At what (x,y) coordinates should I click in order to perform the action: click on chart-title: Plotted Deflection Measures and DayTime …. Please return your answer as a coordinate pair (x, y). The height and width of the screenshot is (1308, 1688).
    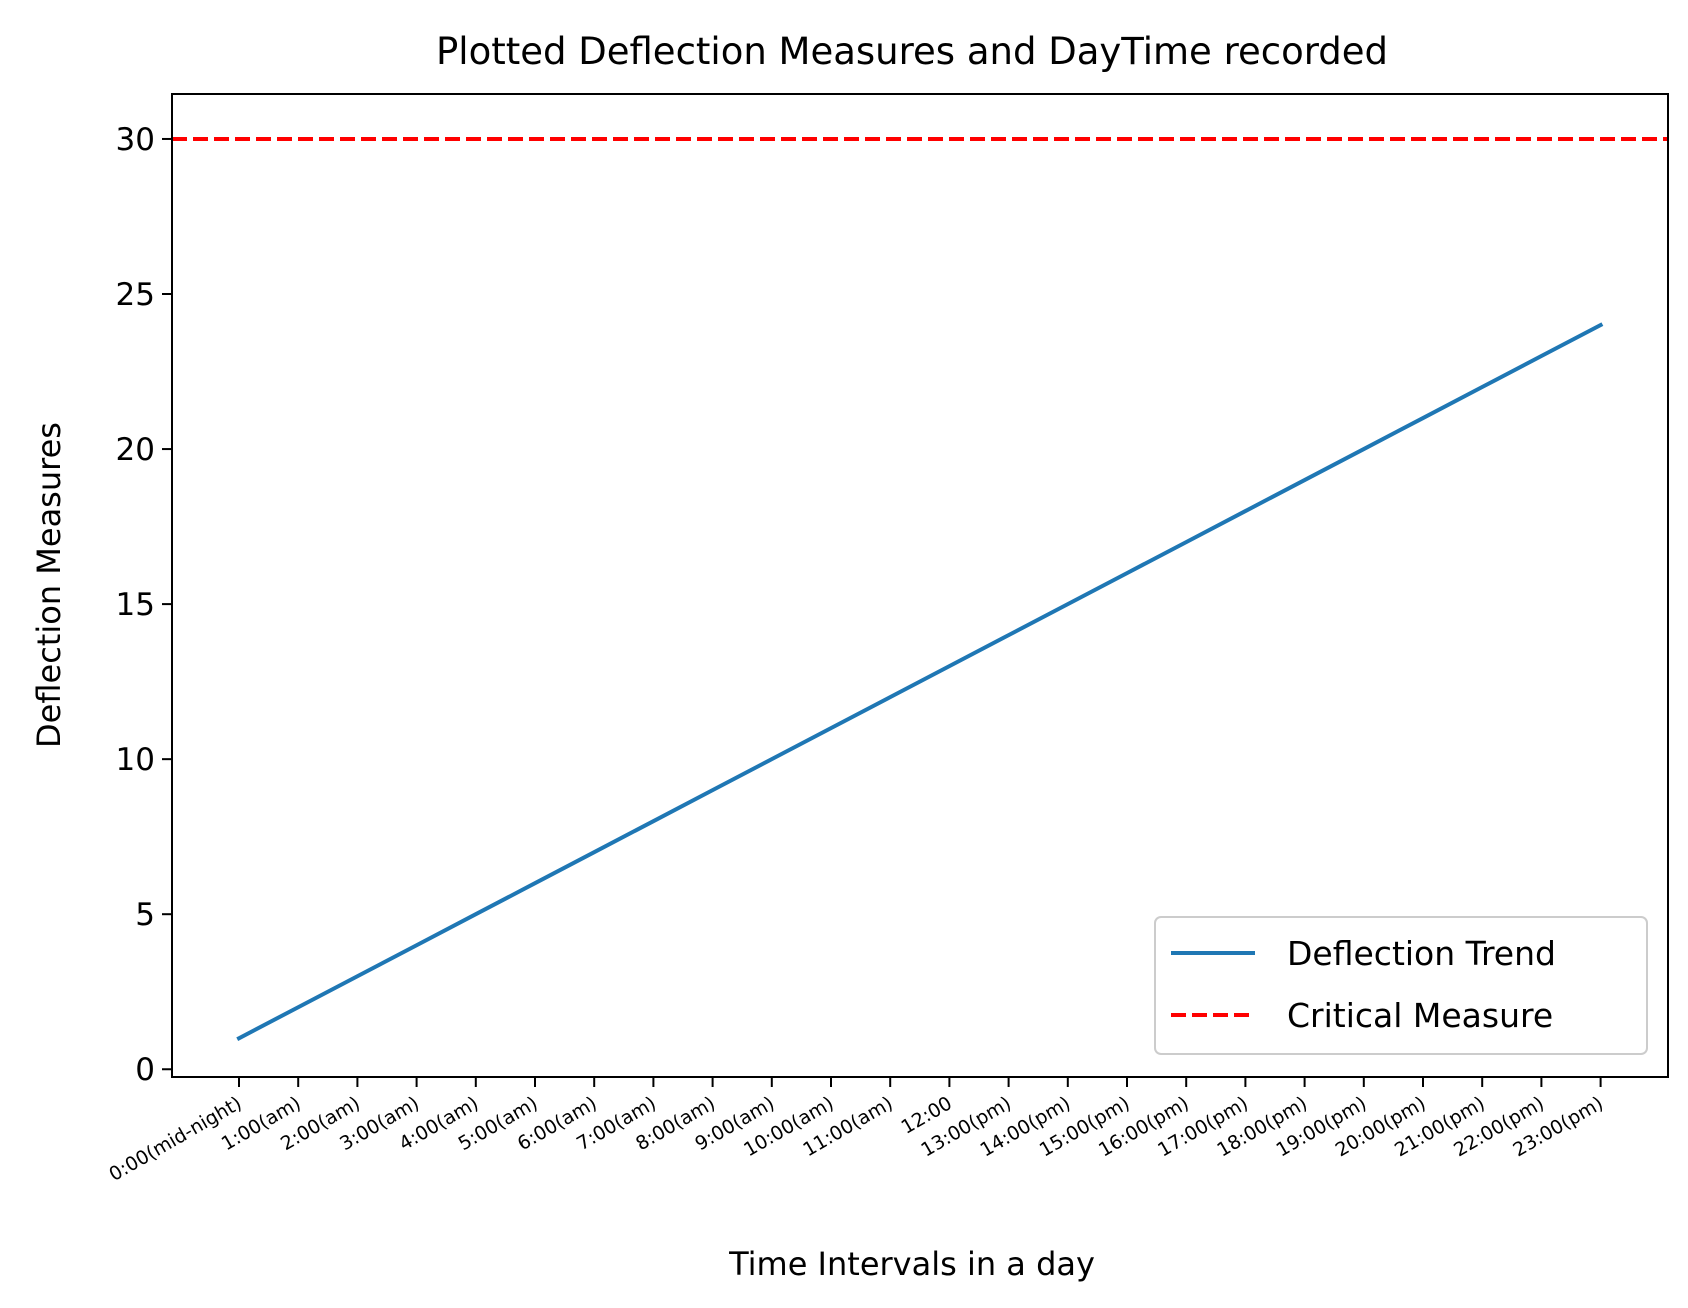
    Looking at the image, I should click on (912, 51).